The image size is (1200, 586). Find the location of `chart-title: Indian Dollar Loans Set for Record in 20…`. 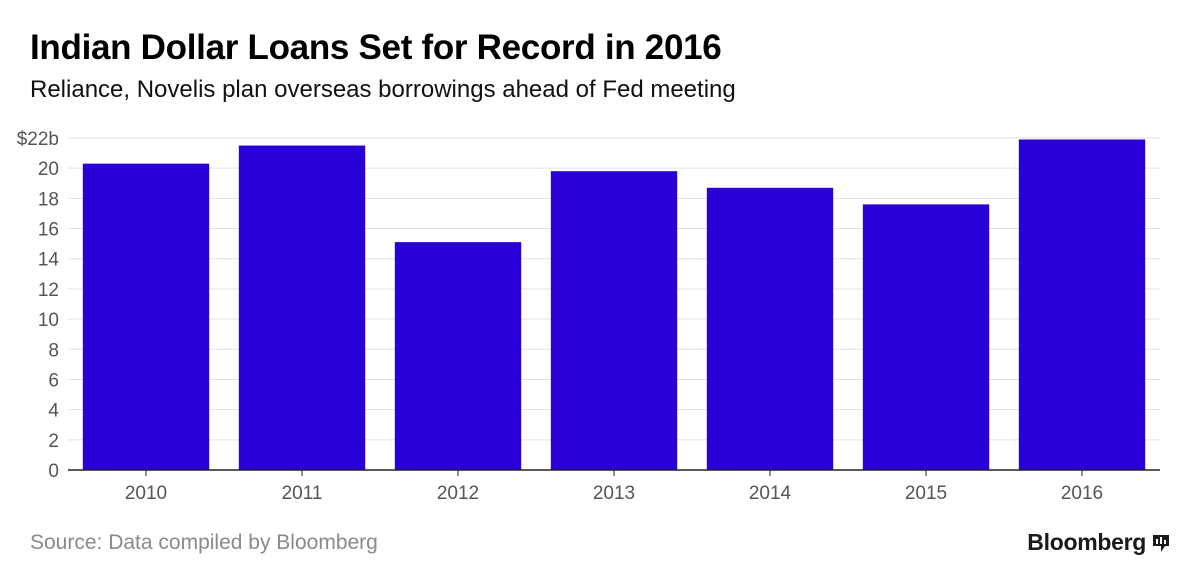

chart-title: Indian Dollar Loans Set for Record in 20… is located at coordinates (376, 47).